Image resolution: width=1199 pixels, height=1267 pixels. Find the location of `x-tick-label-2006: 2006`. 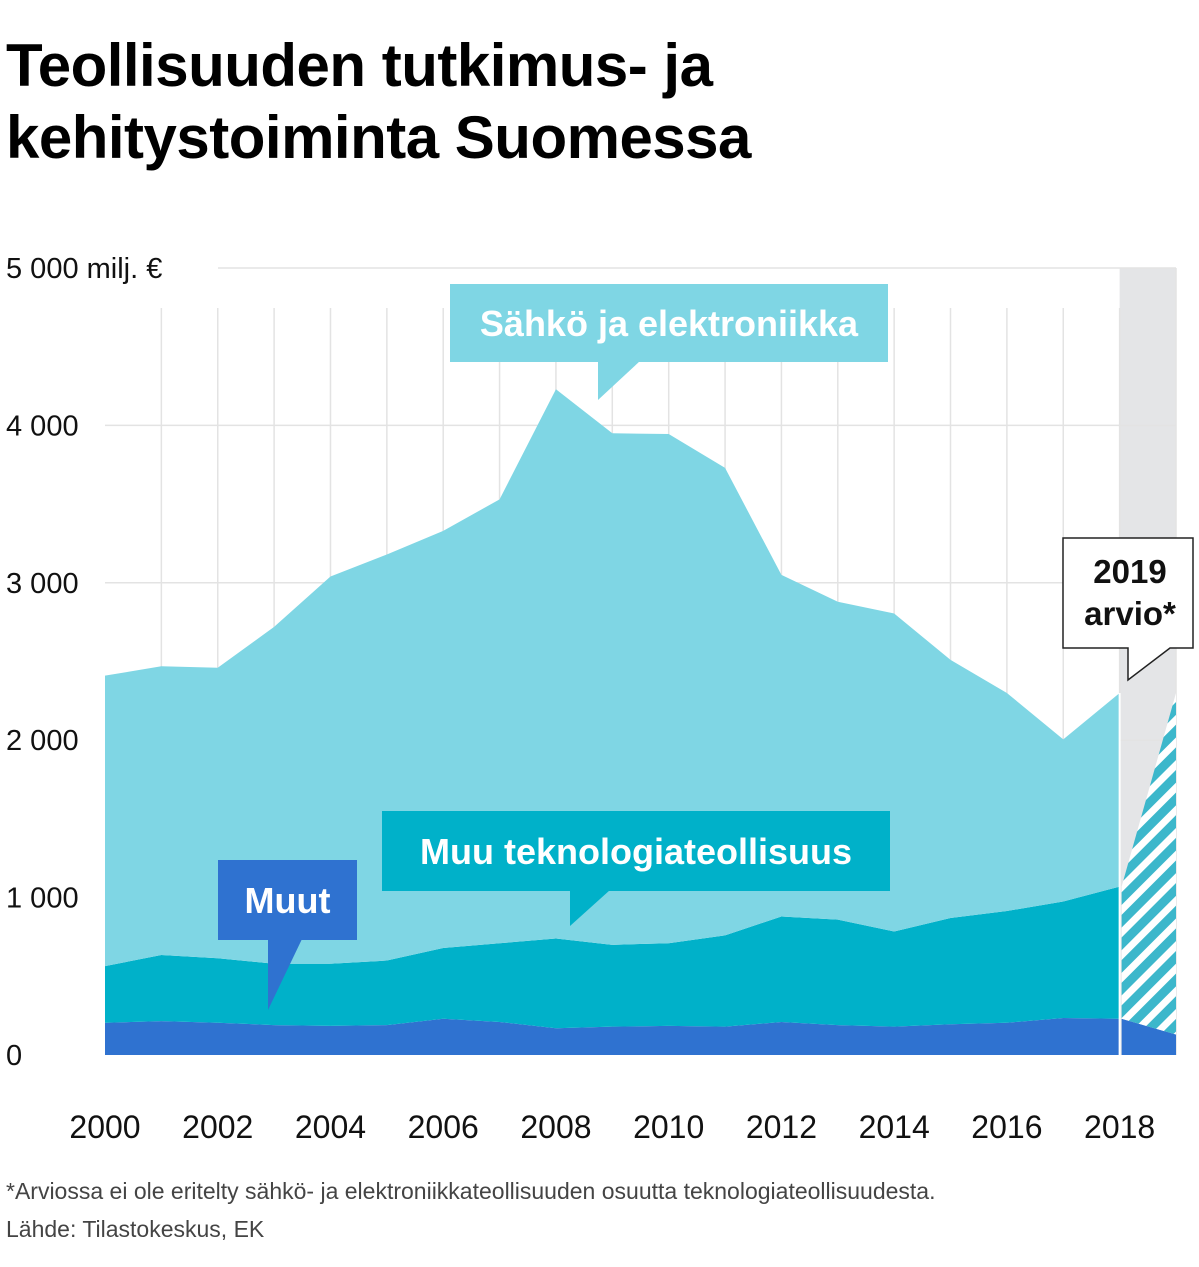

x-tick-label-2006: 2006 is located at coordinates (443, 1127).